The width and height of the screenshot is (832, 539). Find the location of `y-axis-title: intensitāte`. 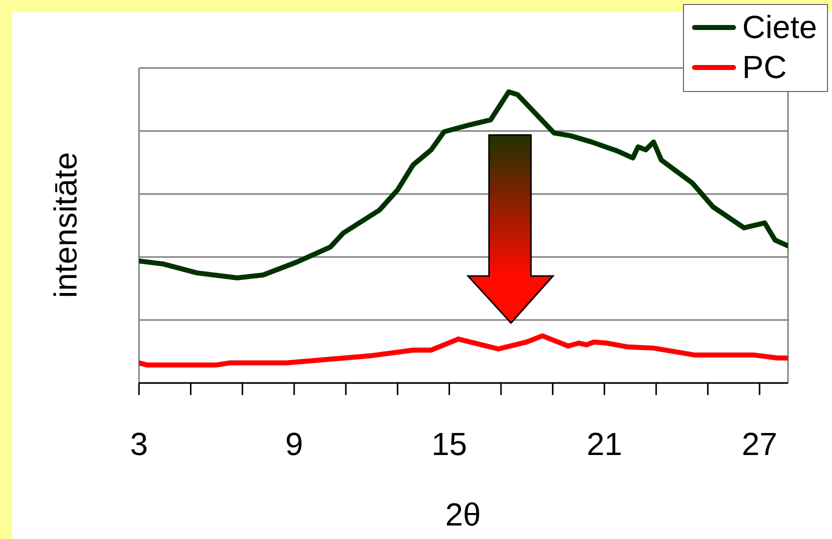

y-axis-title: intensitāte is located at coordinates (66, 225).